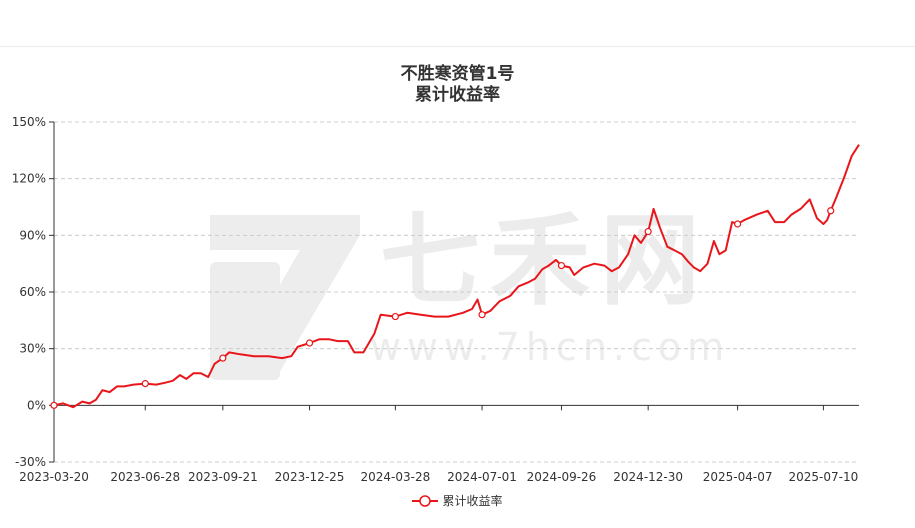 This screenshot has width=915, height=528. What do you see at coordinates (482, 477) in the screenshot?
I see `x-tick-label: 2024-07-01` at bounding box center [482, 477].